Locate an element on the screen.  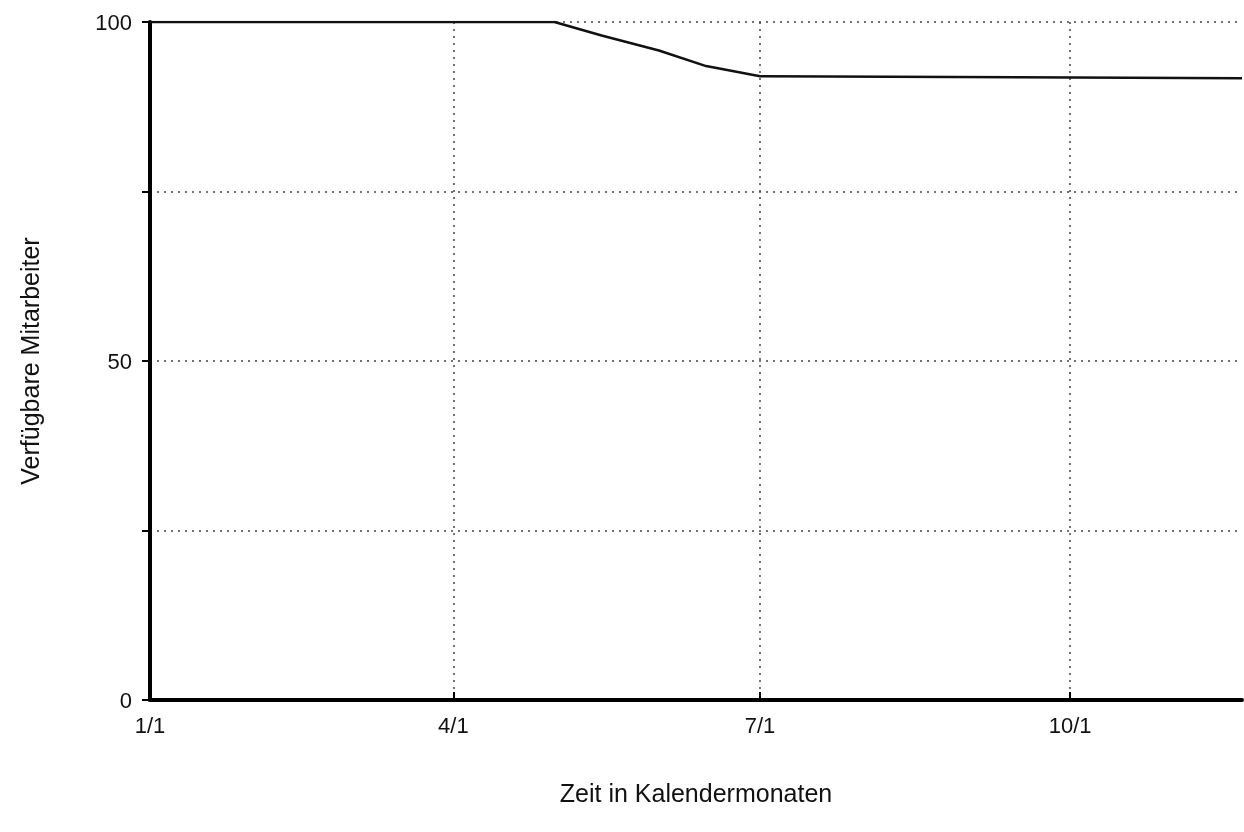
x-tick-label: 4/1 is located at coordinates (453, 725).